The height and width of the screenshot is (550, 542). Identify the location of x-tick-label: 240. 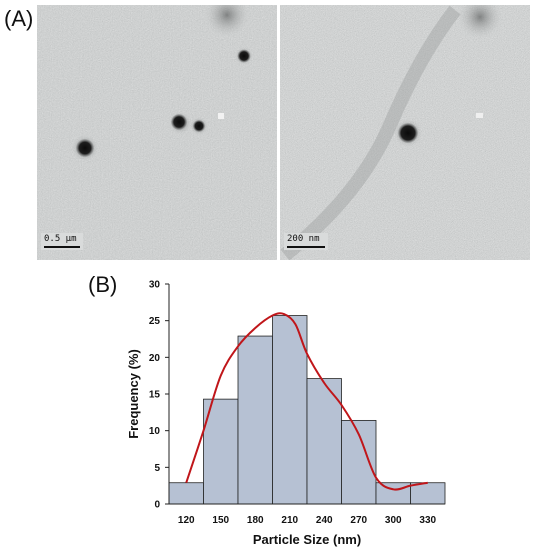
(324, 520).